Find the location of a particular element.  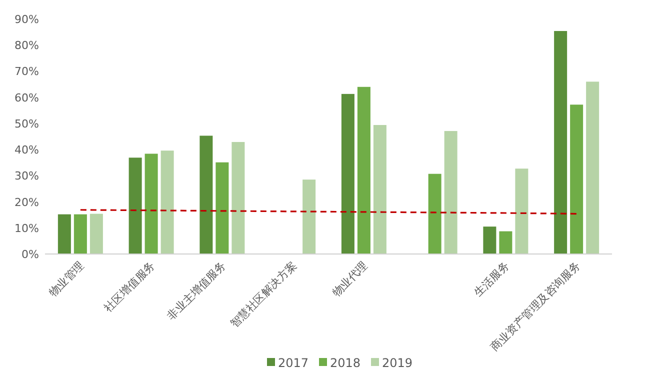

y-tick-label: 50% is located at coordinates (26, 123).